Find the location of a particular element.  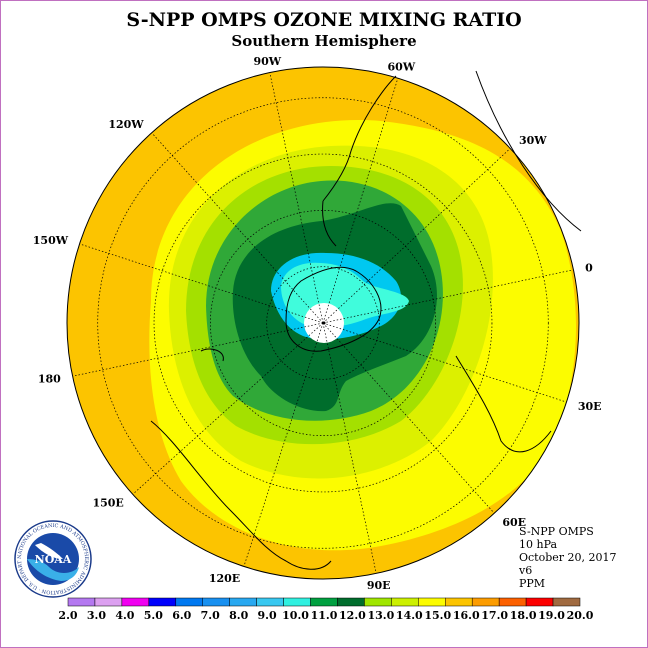

longitude-label: 150E is located at coordinates (107, 502).